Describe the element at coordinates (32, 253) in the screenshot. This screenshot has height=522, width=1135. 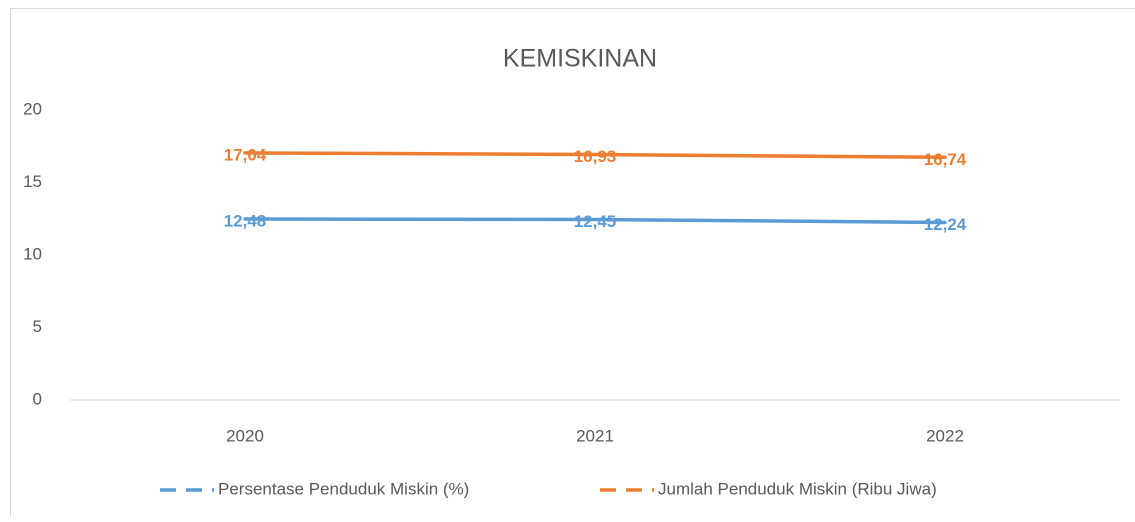
I see `y-tick-label: 10` at that location.